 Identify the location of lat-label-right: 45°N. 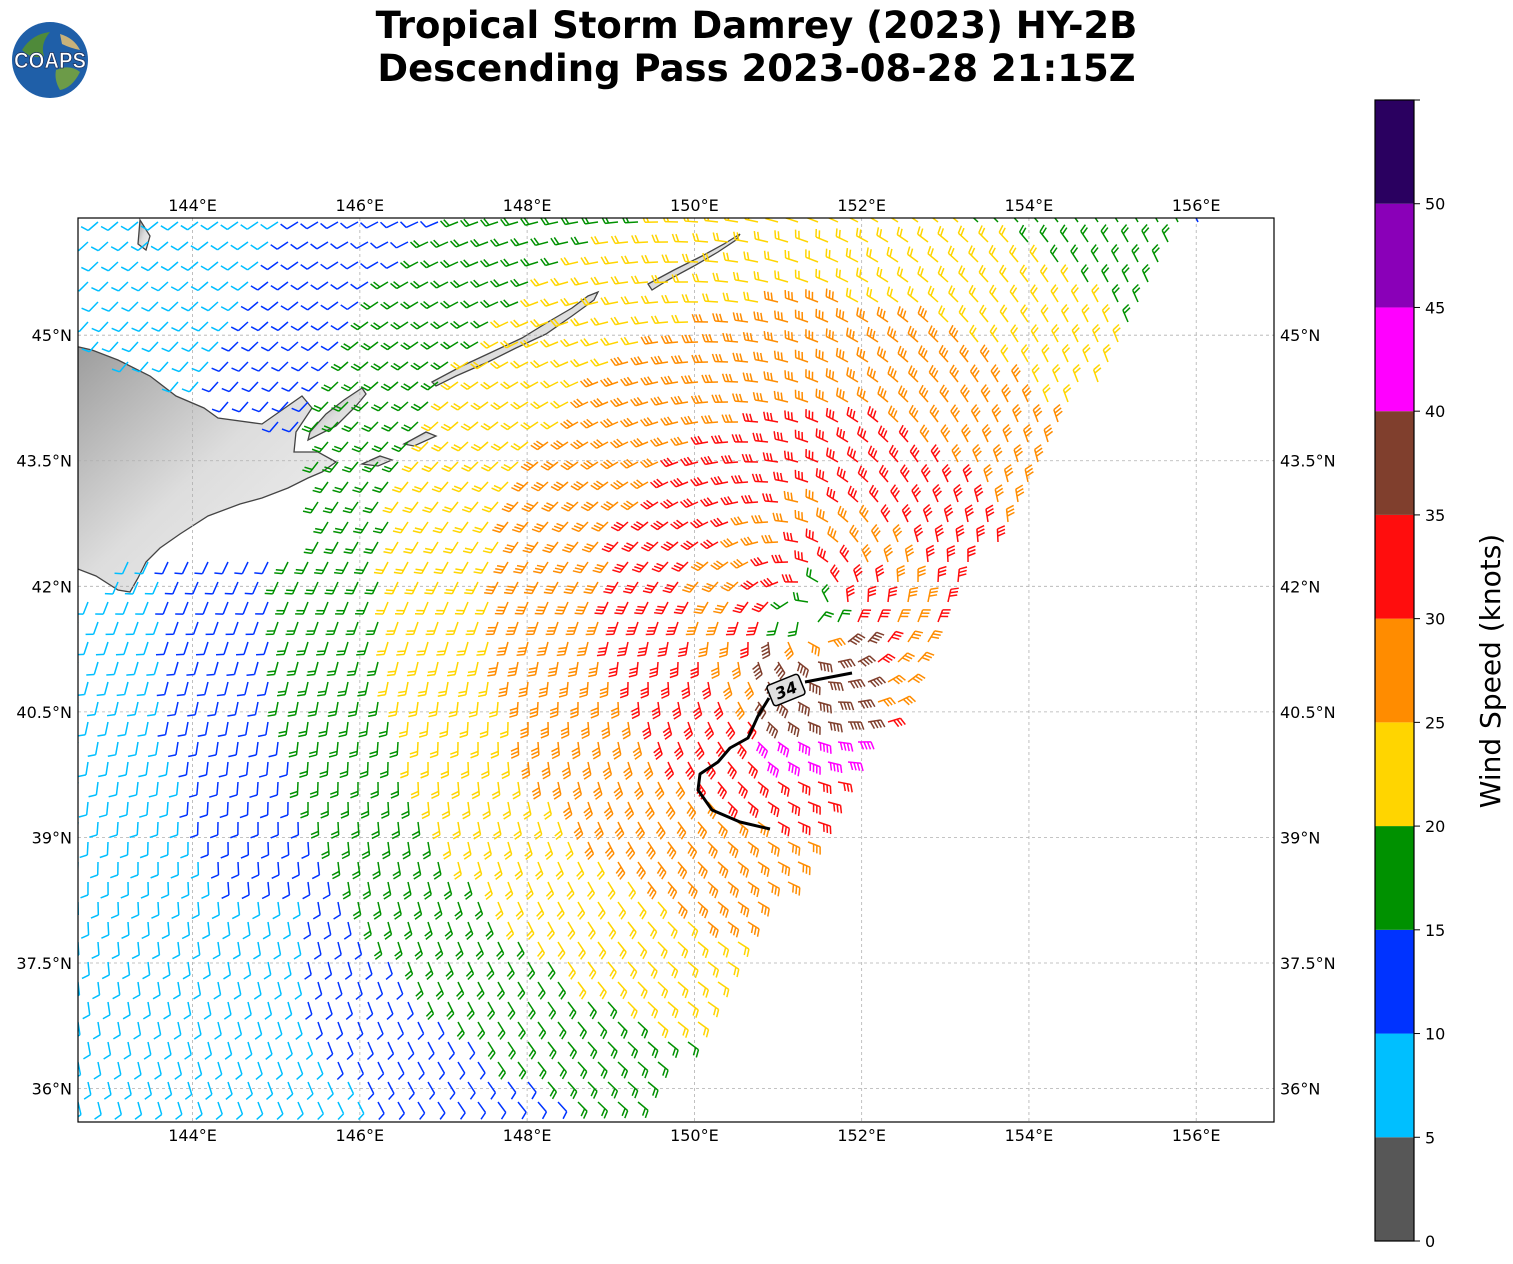
(1300, 335).